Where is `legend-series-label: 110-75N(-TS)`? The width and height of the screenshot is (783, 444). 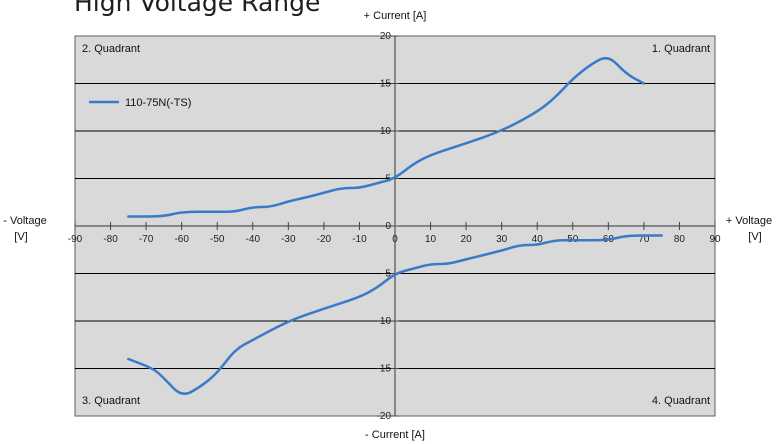
legend-series-label: 110-75N(-TS) is located at coordinates (158, 103).